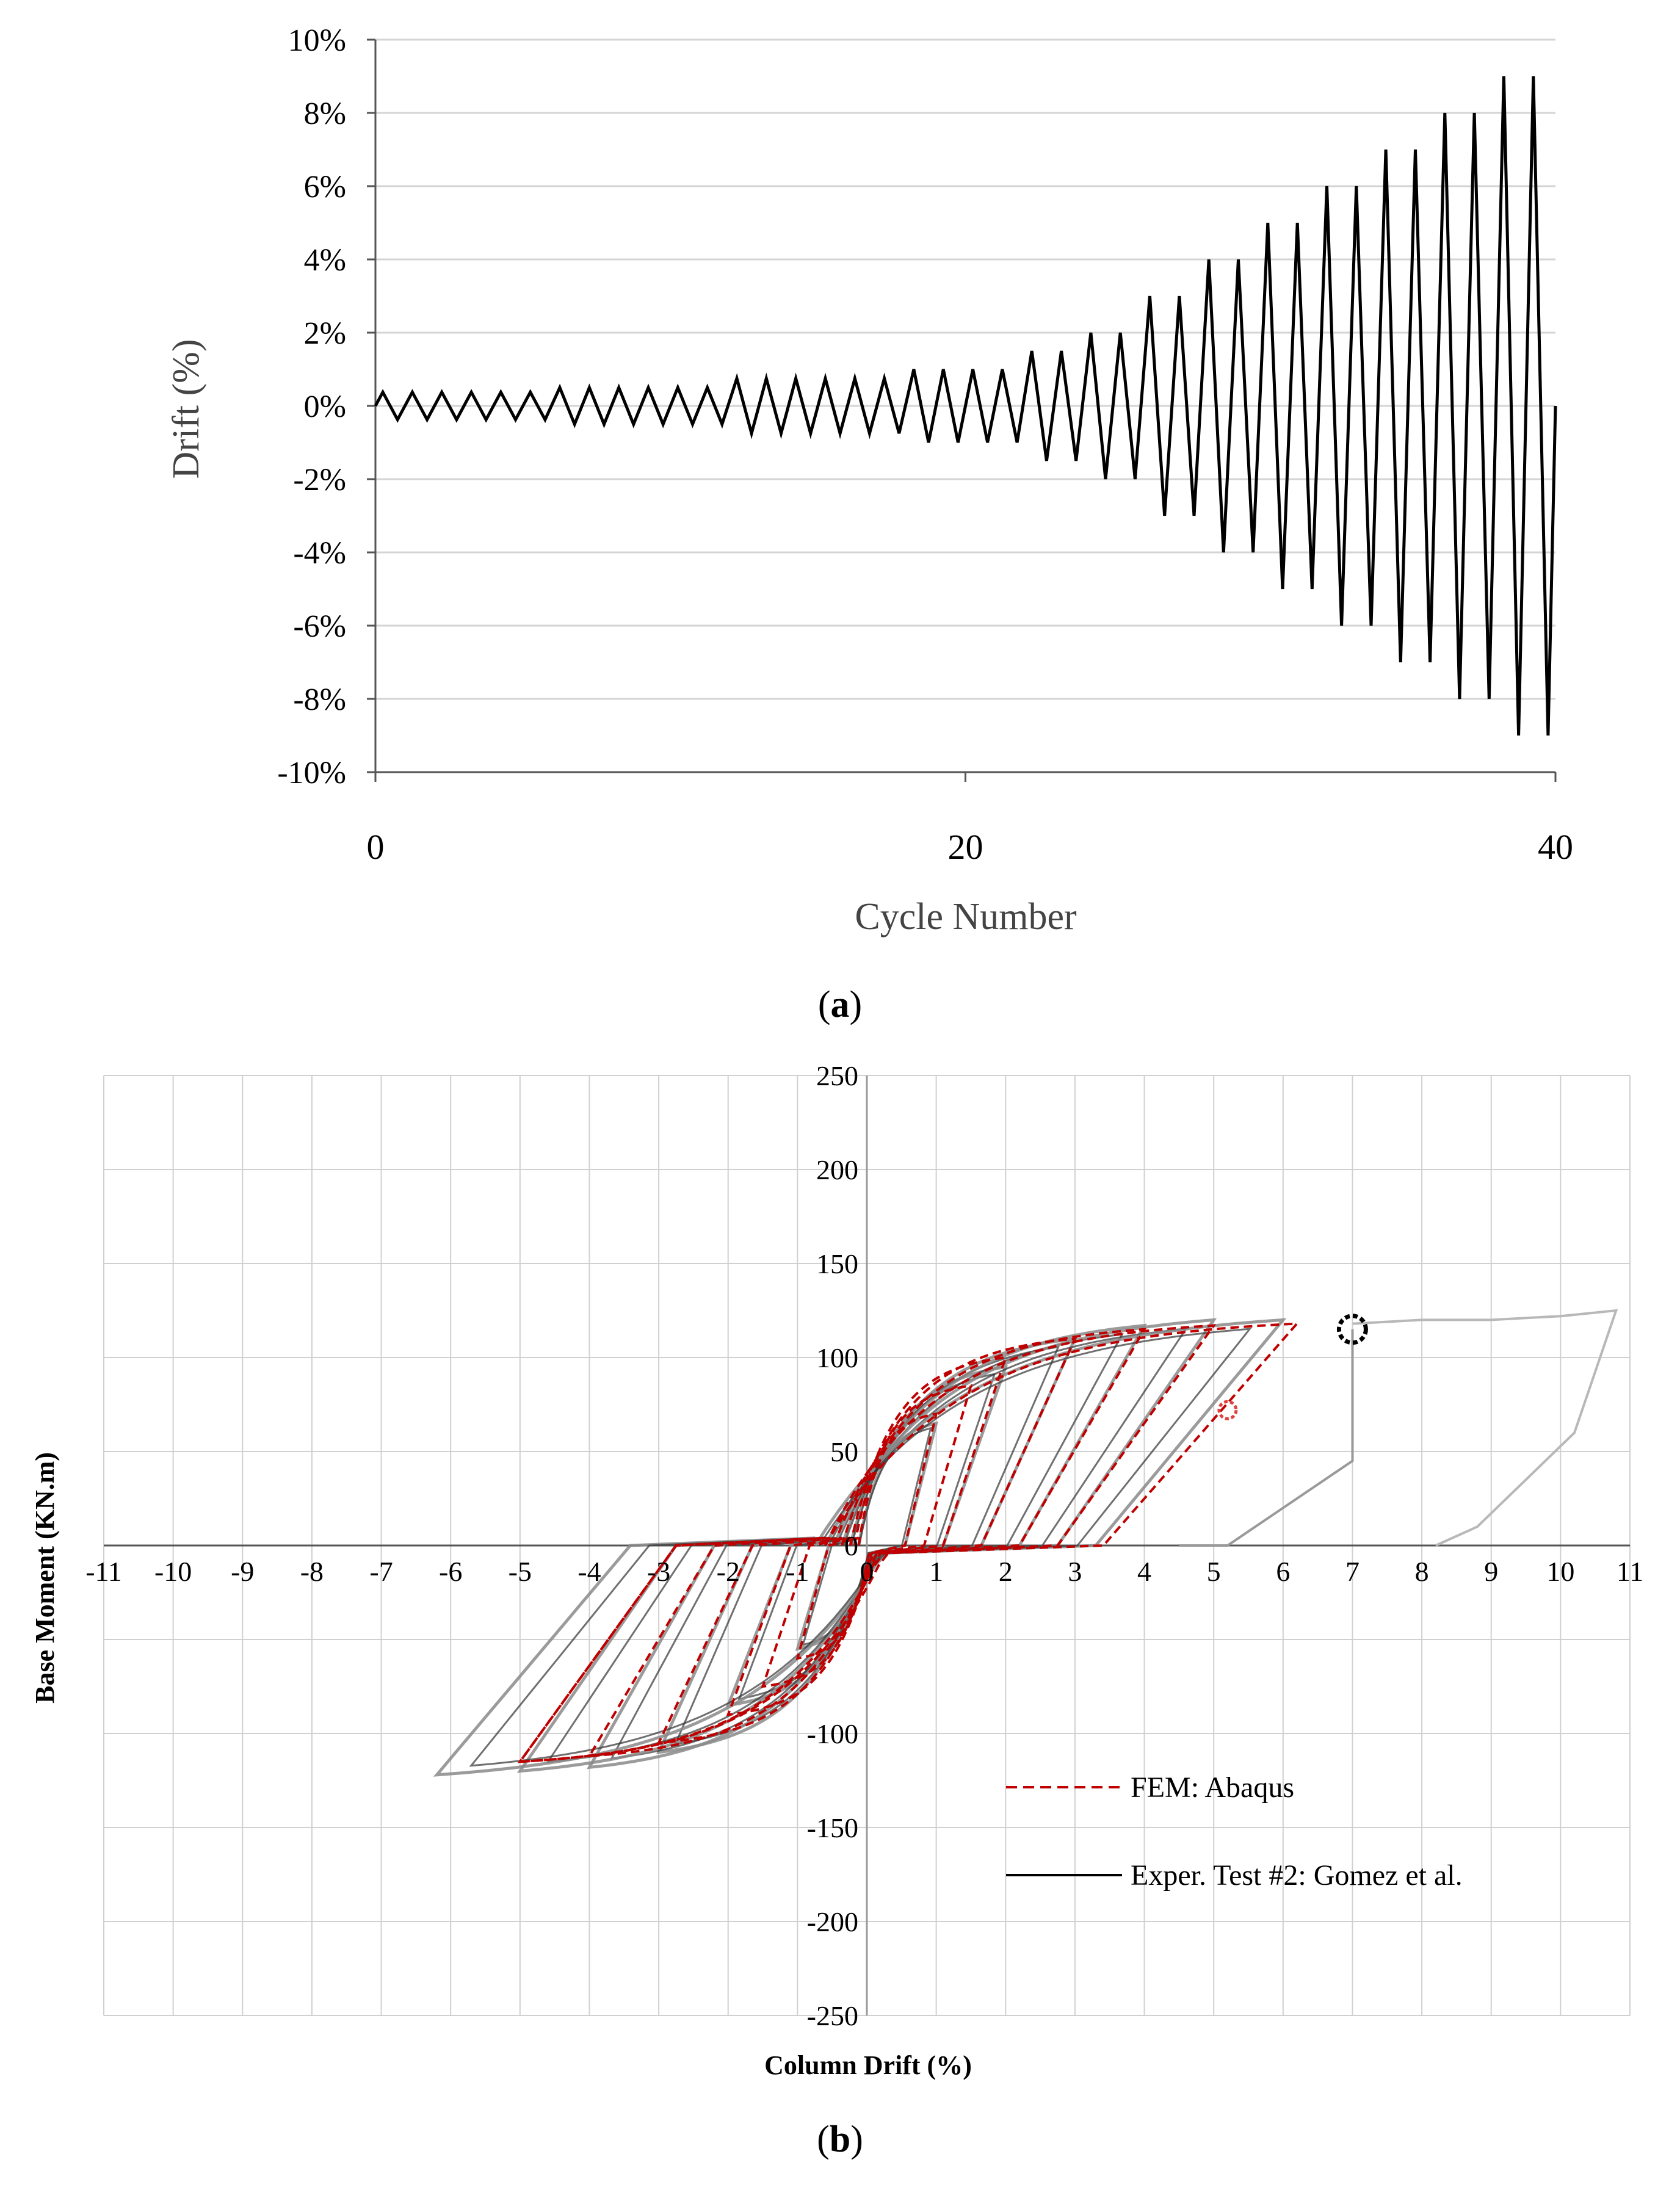 Image resolution: width=1680 pixels, height=2198 pixels. What do you see at coordinates (837, 1263) in the screenshot?
I see `panel-b-y-tick-label: 150` at bounding box center [837, 1263].